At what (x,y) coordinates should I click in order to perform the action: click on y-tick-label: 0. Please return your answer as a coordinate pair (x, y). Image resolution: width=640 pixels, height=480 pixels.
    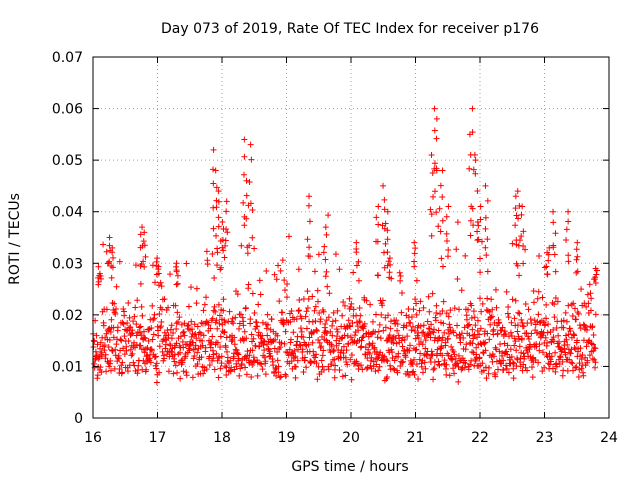
    Looking at the image, I should click on (78, 419).